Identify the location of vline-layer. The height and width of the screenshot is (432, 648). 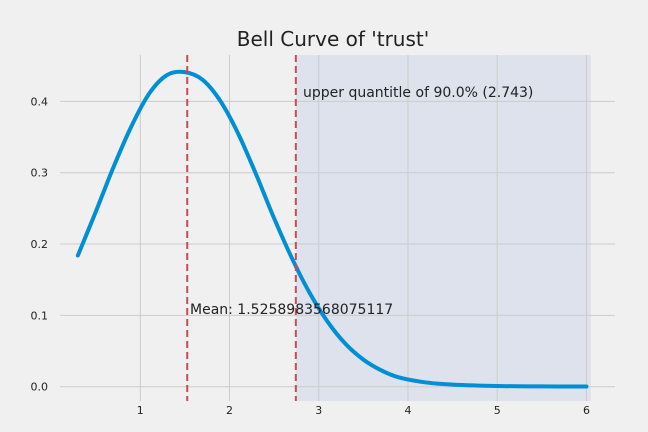
(241, 228).